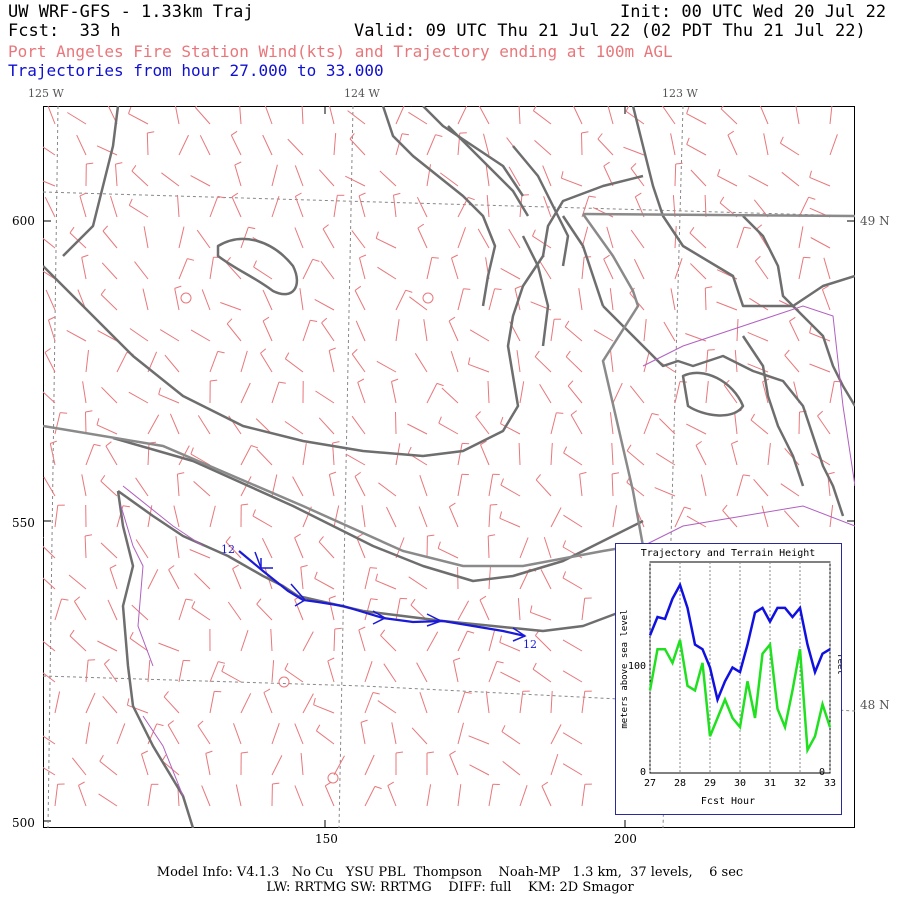 This screenshot has width=900, height=900. I want to click on inset-x-tick-30: 30, so click(740, 783).